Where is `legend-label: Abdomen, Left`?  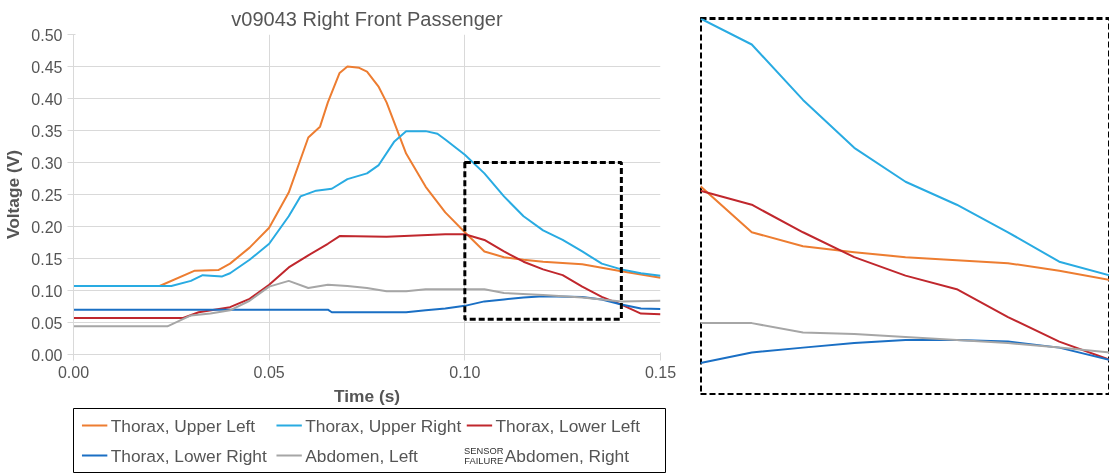 legend-label: Abdomen, Left is located at coordinates (362, 455).